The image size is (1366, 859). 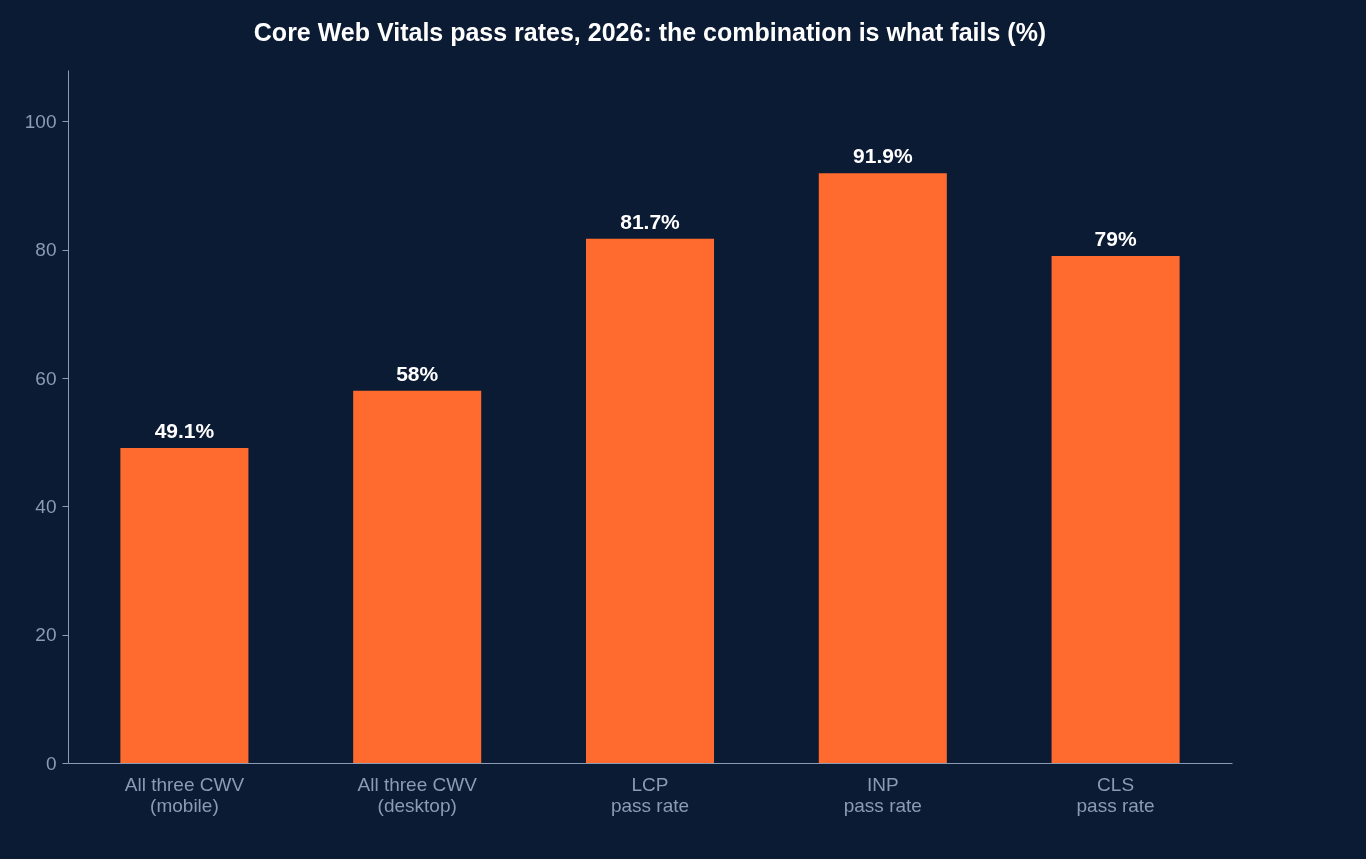 I want to click on y-tick-label: 60, so click(x=46, y=378).